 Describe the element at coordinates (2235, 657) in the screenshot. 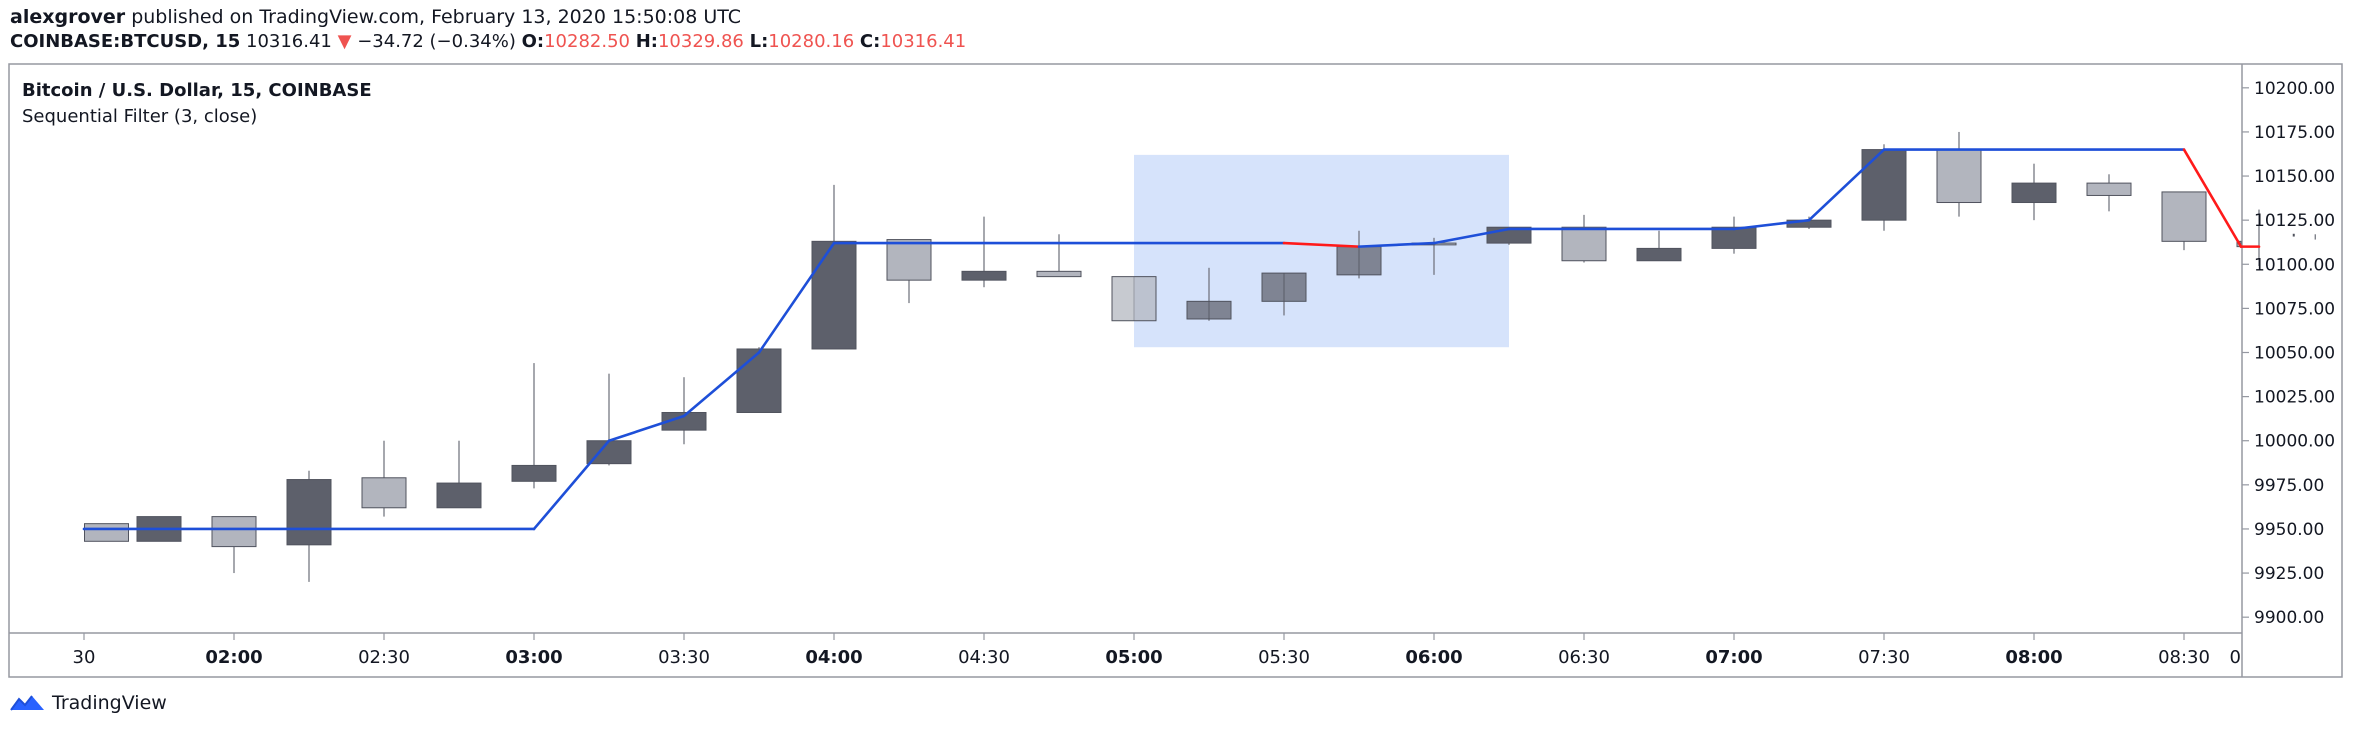

I see `x-tick-label: 0` at that location.